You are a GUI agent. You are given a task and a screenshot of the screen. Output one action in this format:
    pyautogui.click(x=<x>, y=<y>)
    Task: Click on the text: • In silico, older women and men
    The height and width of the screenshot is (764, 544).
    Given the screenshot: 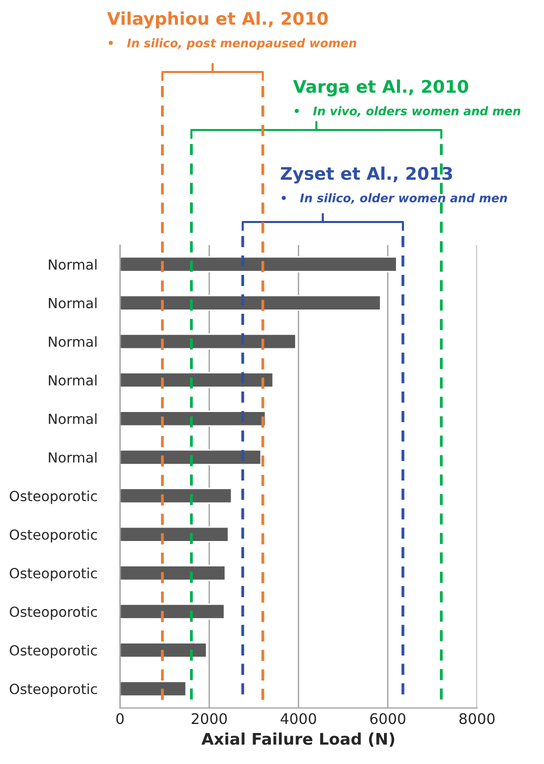 What is the action you would take?
    pyautogui.click(x=394, y=198)
    